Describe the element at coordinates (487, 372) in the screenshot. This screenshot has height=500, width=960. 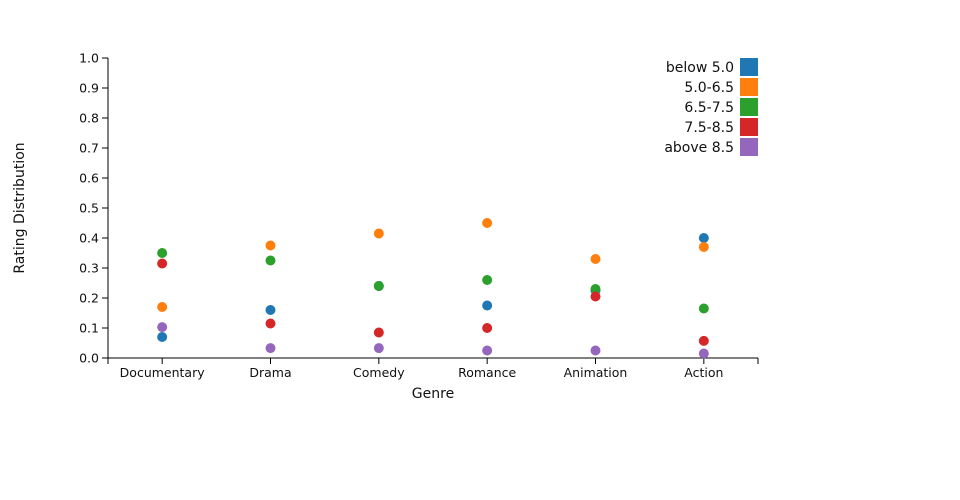
I see `x-tick-label: Romance` at that location.